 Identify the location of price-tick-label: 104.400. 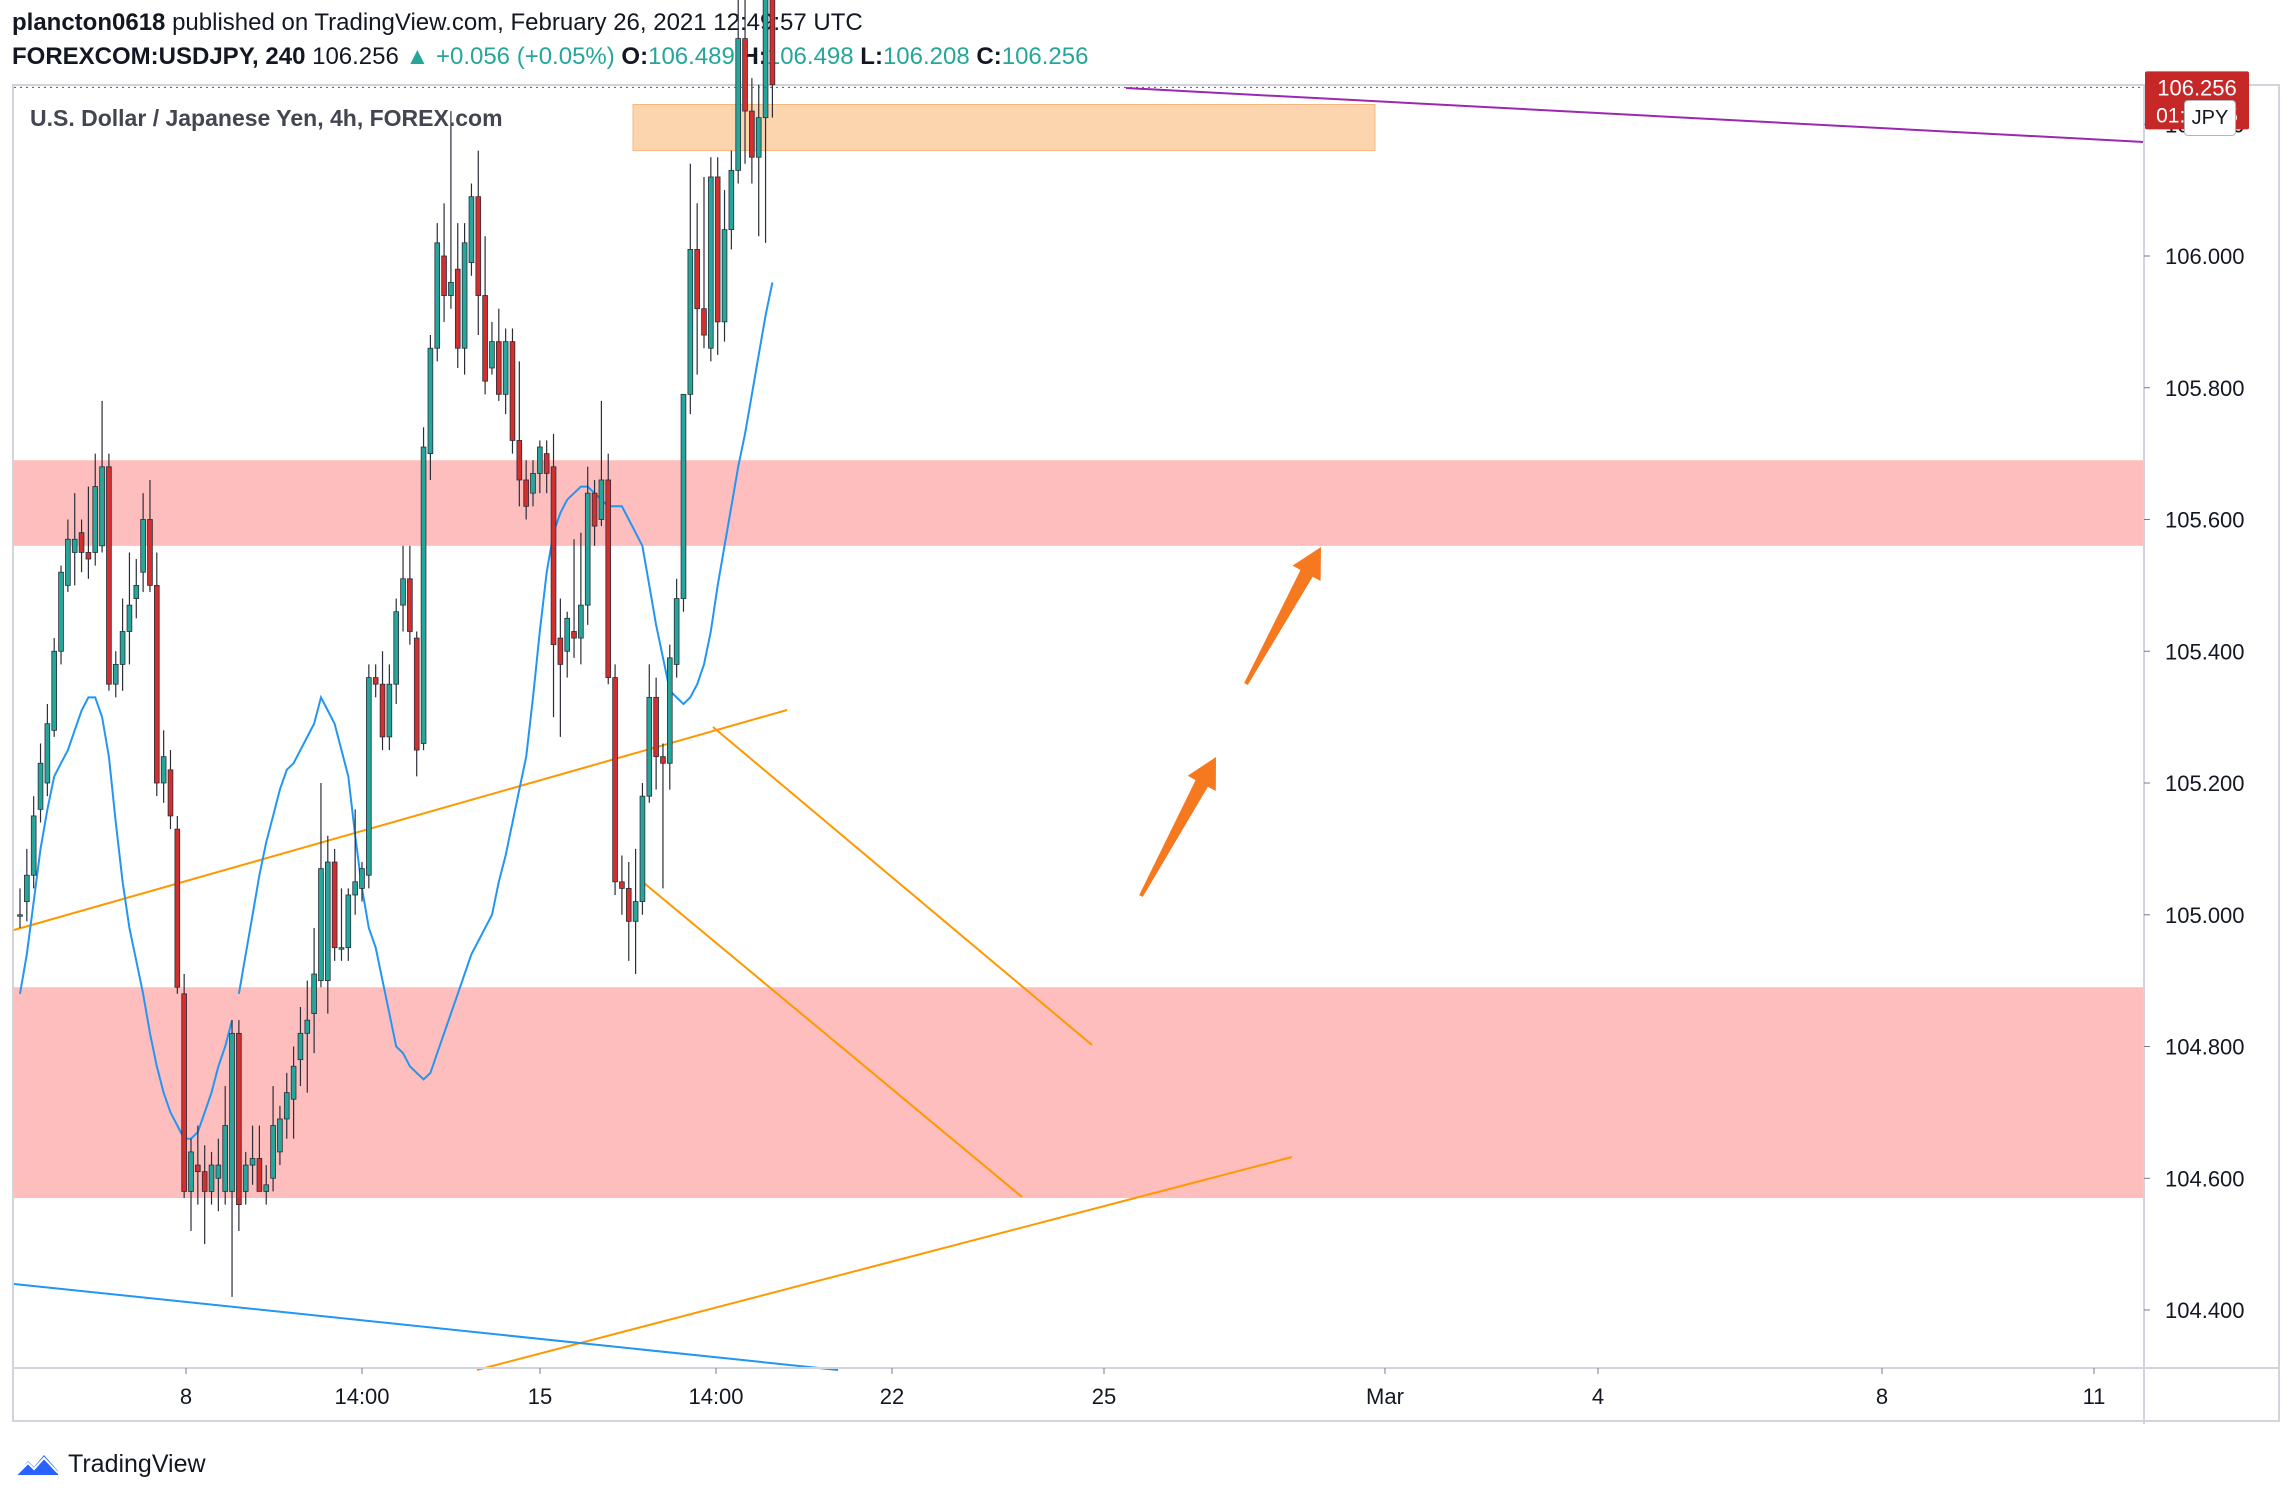
(2205, 1310).